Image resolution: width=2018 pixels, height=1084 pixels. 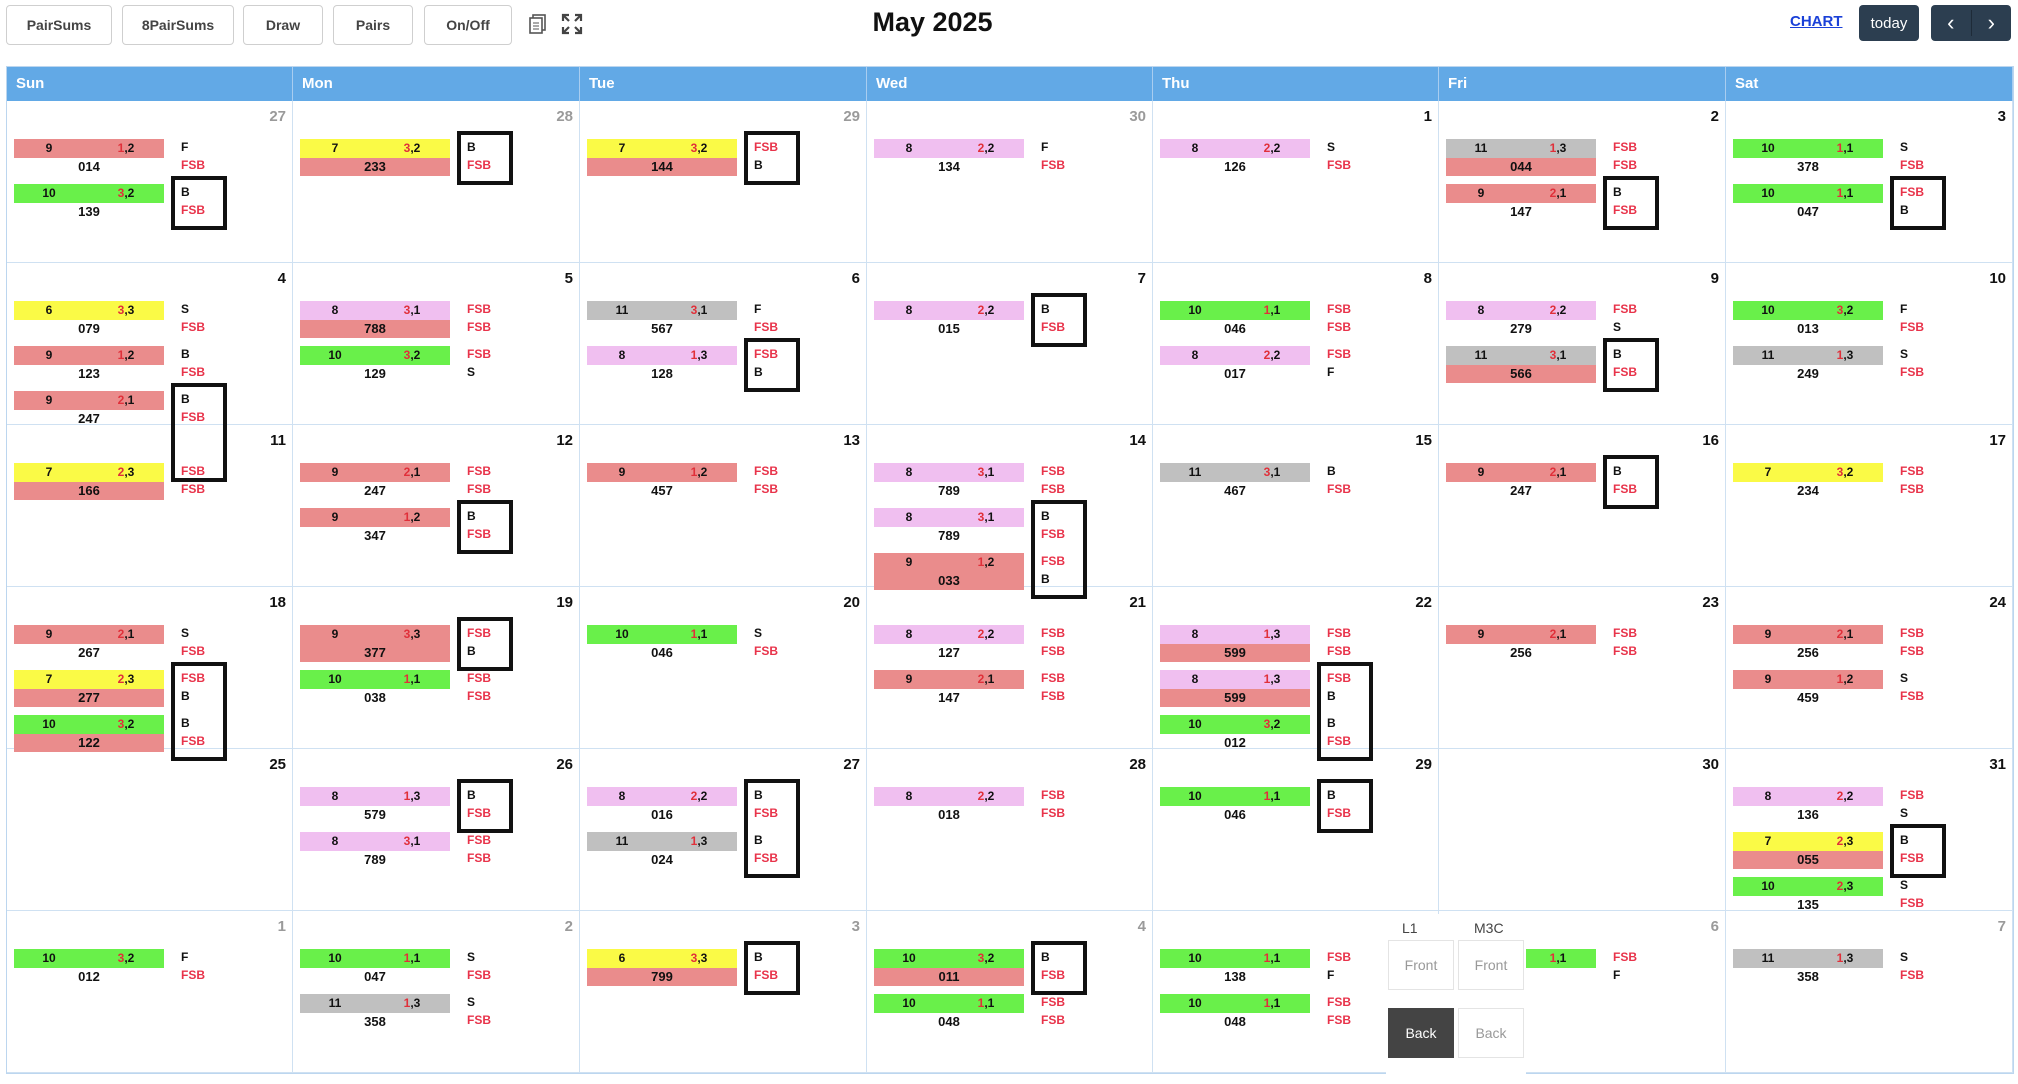 What do you see at coordinates (1869, 830) in the screenshot?
I see `day-cell: 31 8 2,2 136 FSB S 7 2,3 055 B FSB 10 2,3 135 S FSB` at bounding box center [1869, 830].